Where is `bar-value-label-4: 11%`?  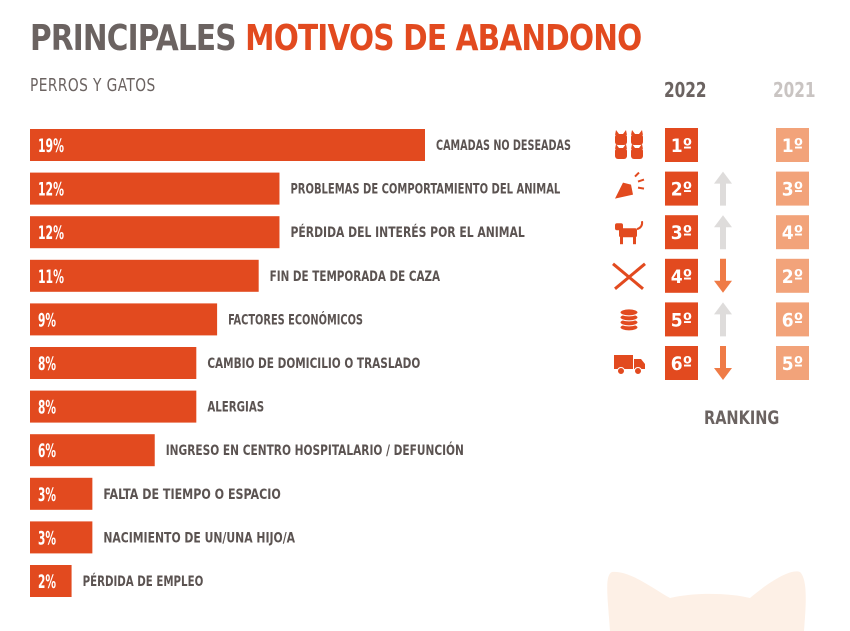
bar-value-label-4: 11% is located at coordinates (51, 277).